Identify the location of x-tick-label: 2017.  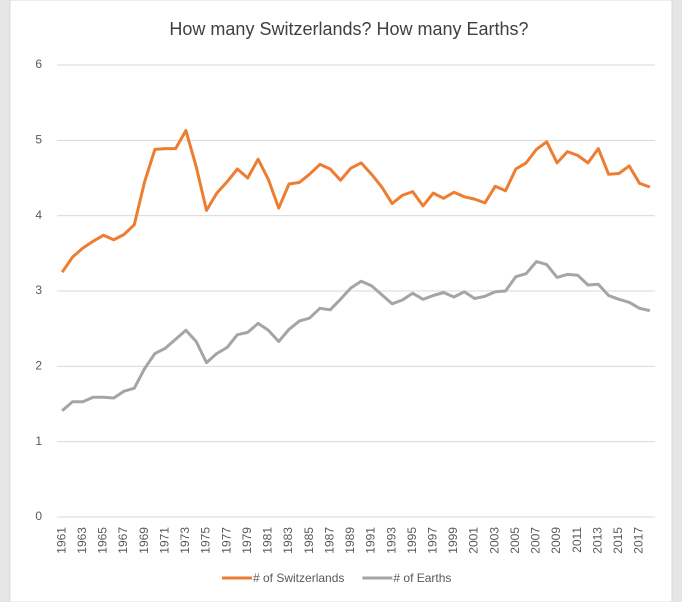
(639, 540).